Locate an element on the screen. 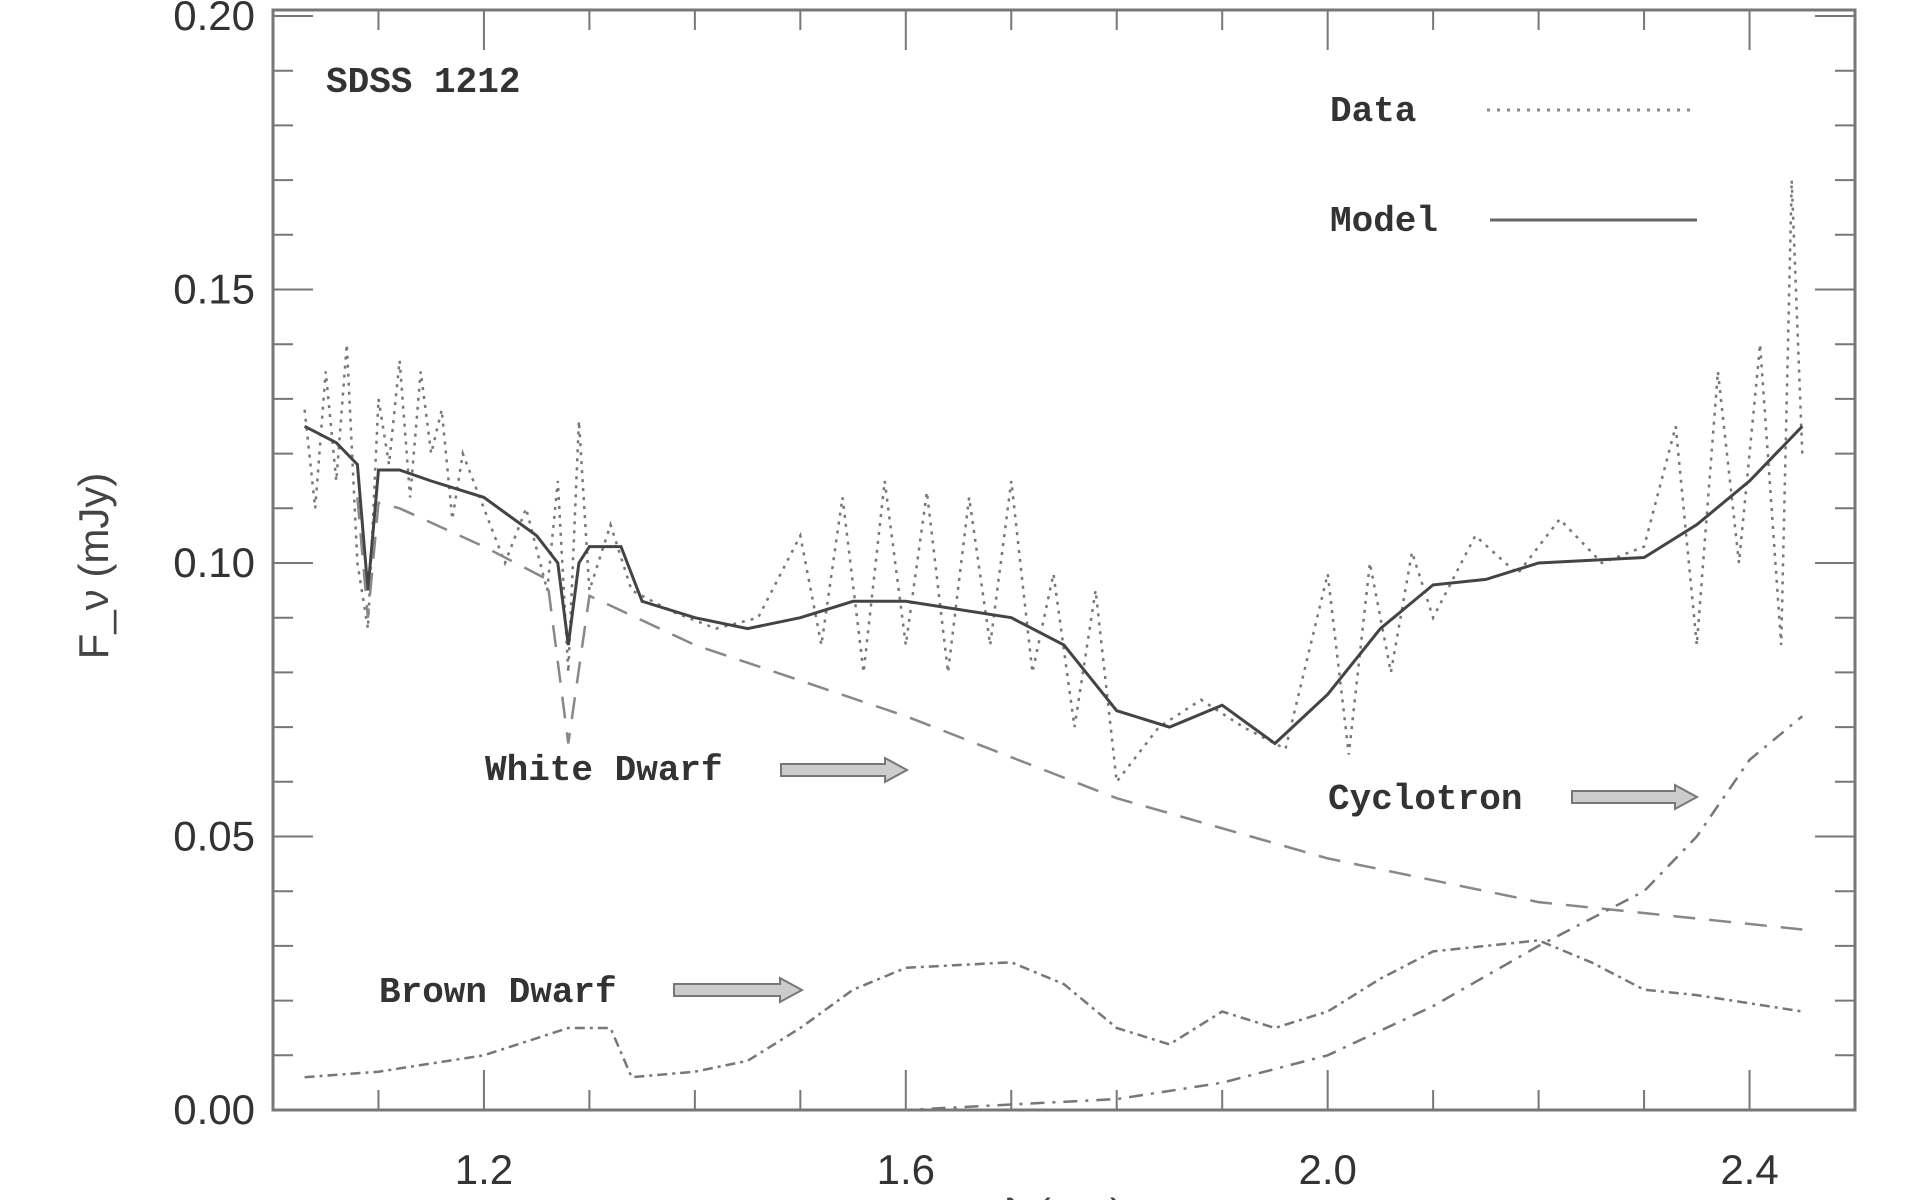  x-axis-label: λ (μm) is located at coordinates (1064, 1195).